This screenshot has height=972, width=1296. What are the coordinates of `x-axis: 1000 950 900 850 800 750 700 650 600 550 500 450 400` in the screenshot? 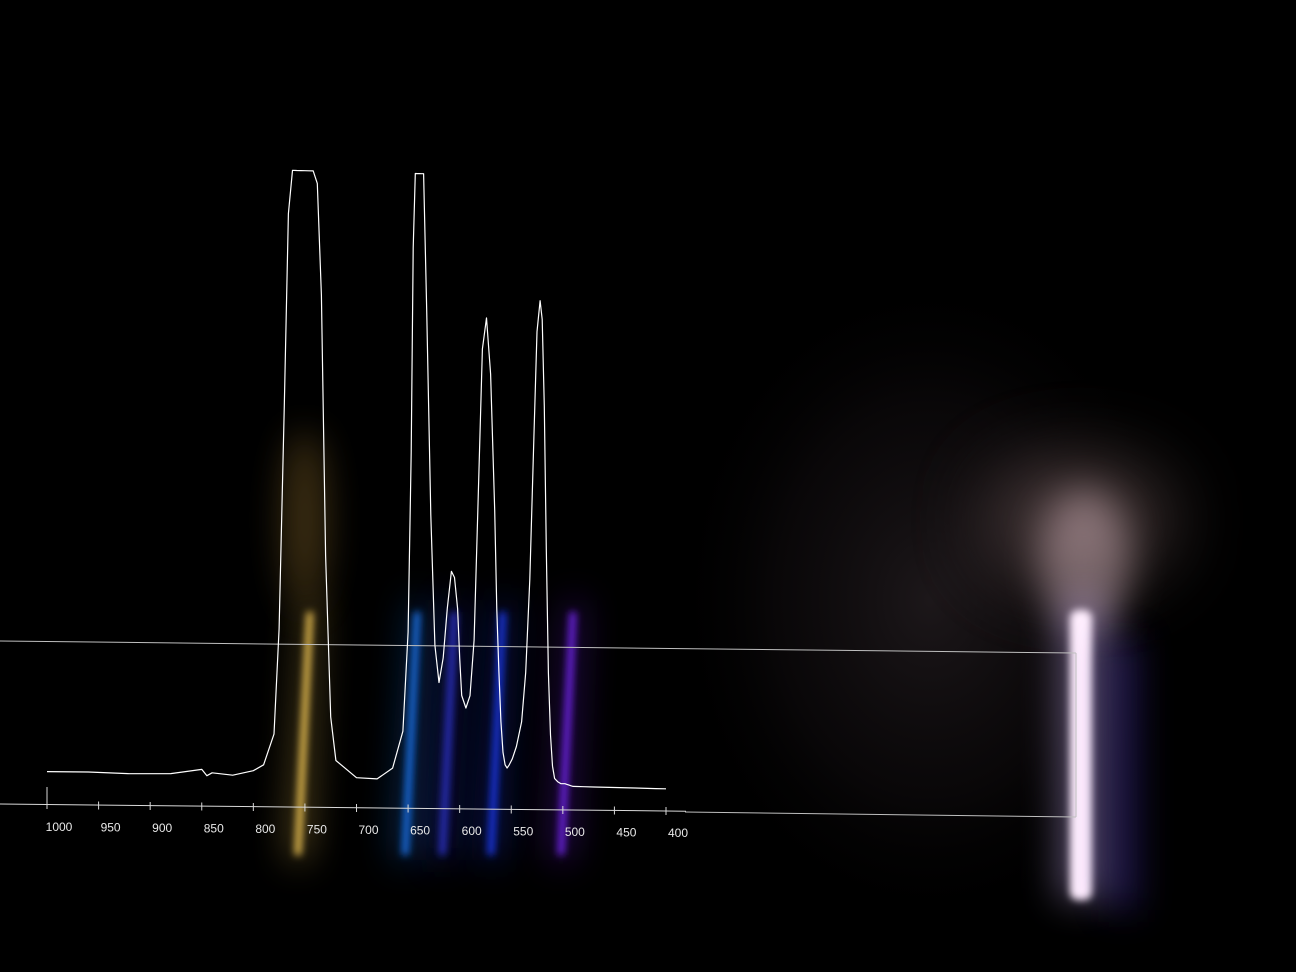 It's located at (344, 813).